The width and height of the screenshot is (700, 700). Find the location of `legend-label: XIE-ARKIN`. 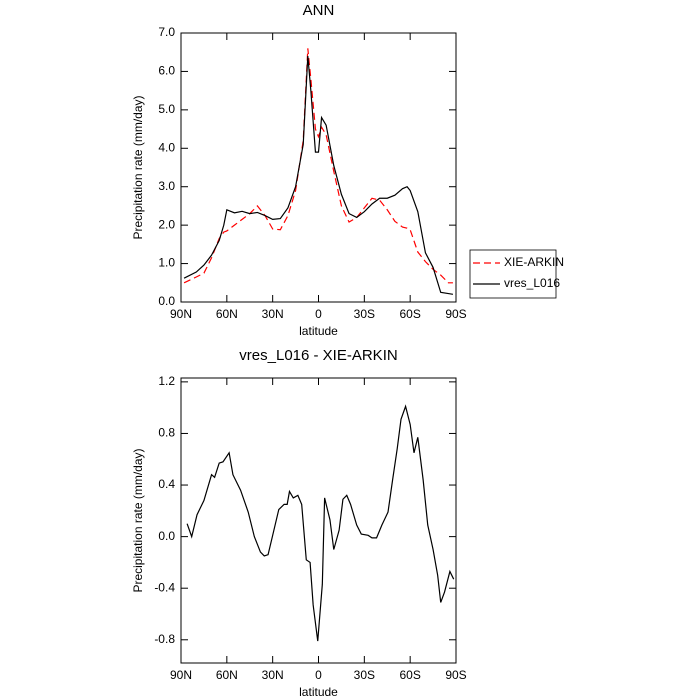

legend-label: XIE-ARKIN is located at coordinates (534, 262).